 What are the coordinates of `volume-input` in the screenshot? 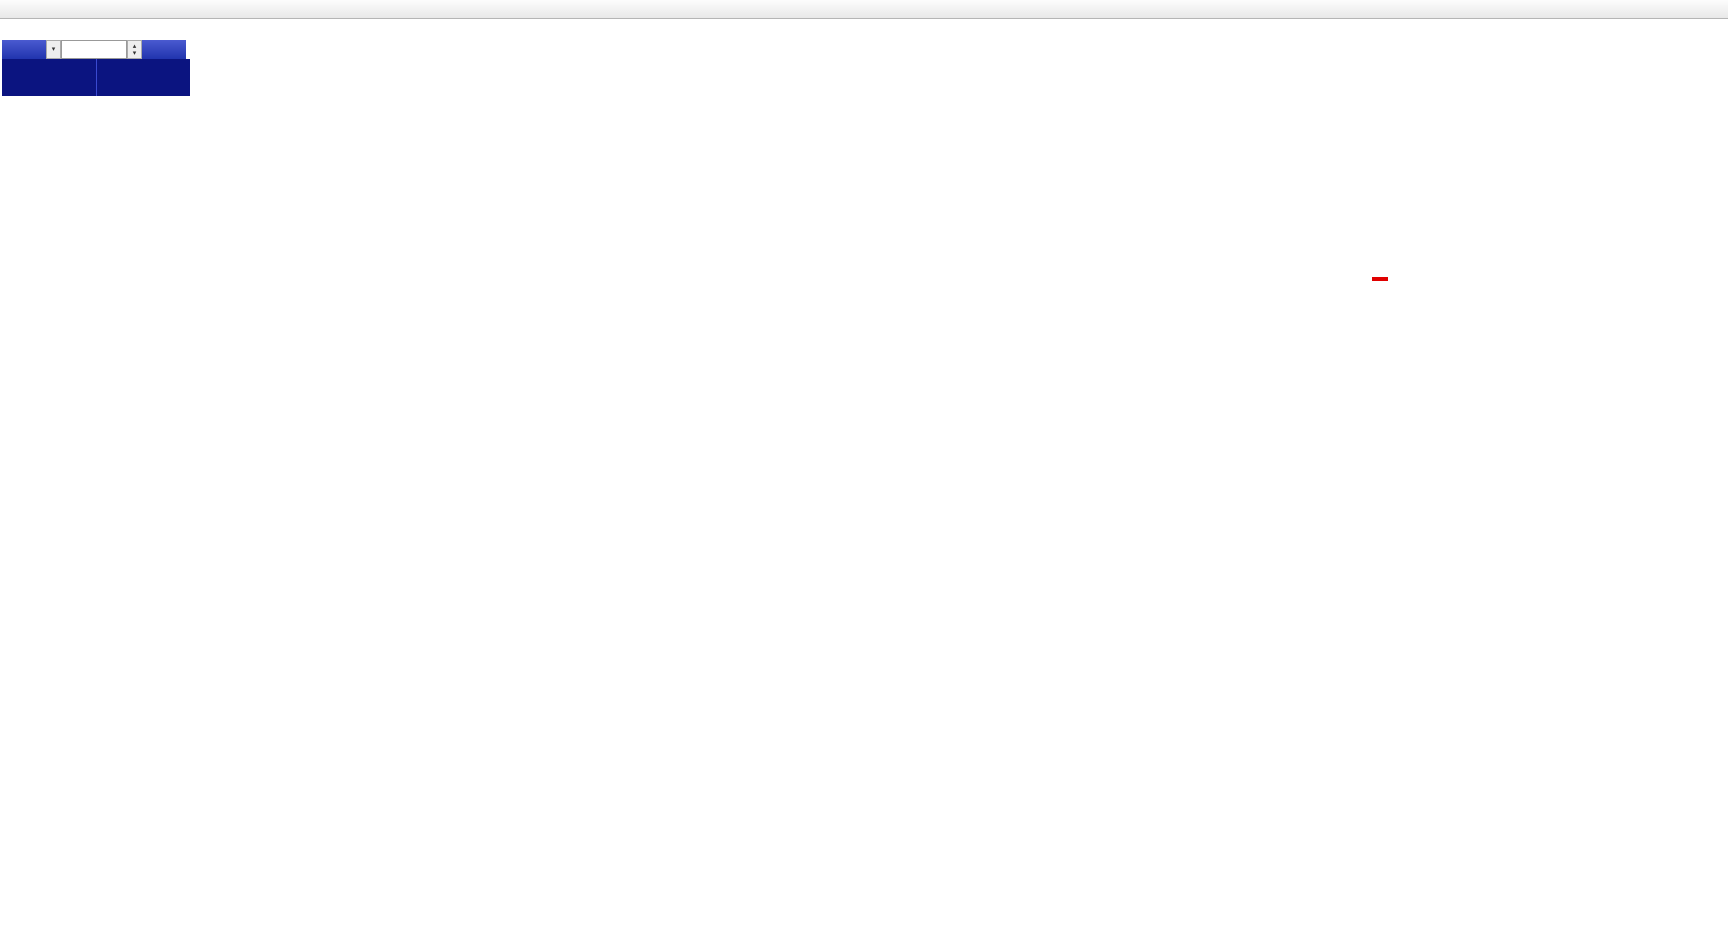 It's located at (94, 49).